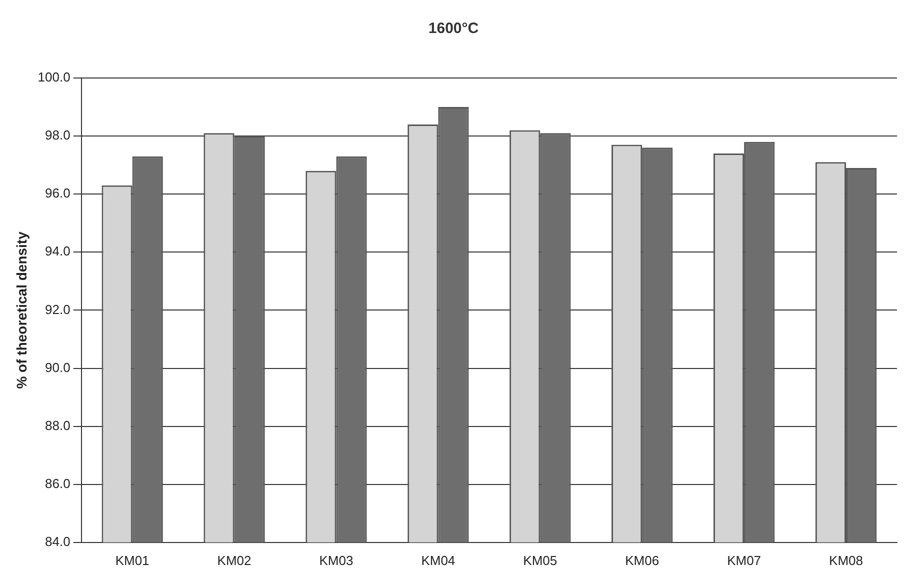  I want to click on x-tick-label: KM05, so click(540, 560).